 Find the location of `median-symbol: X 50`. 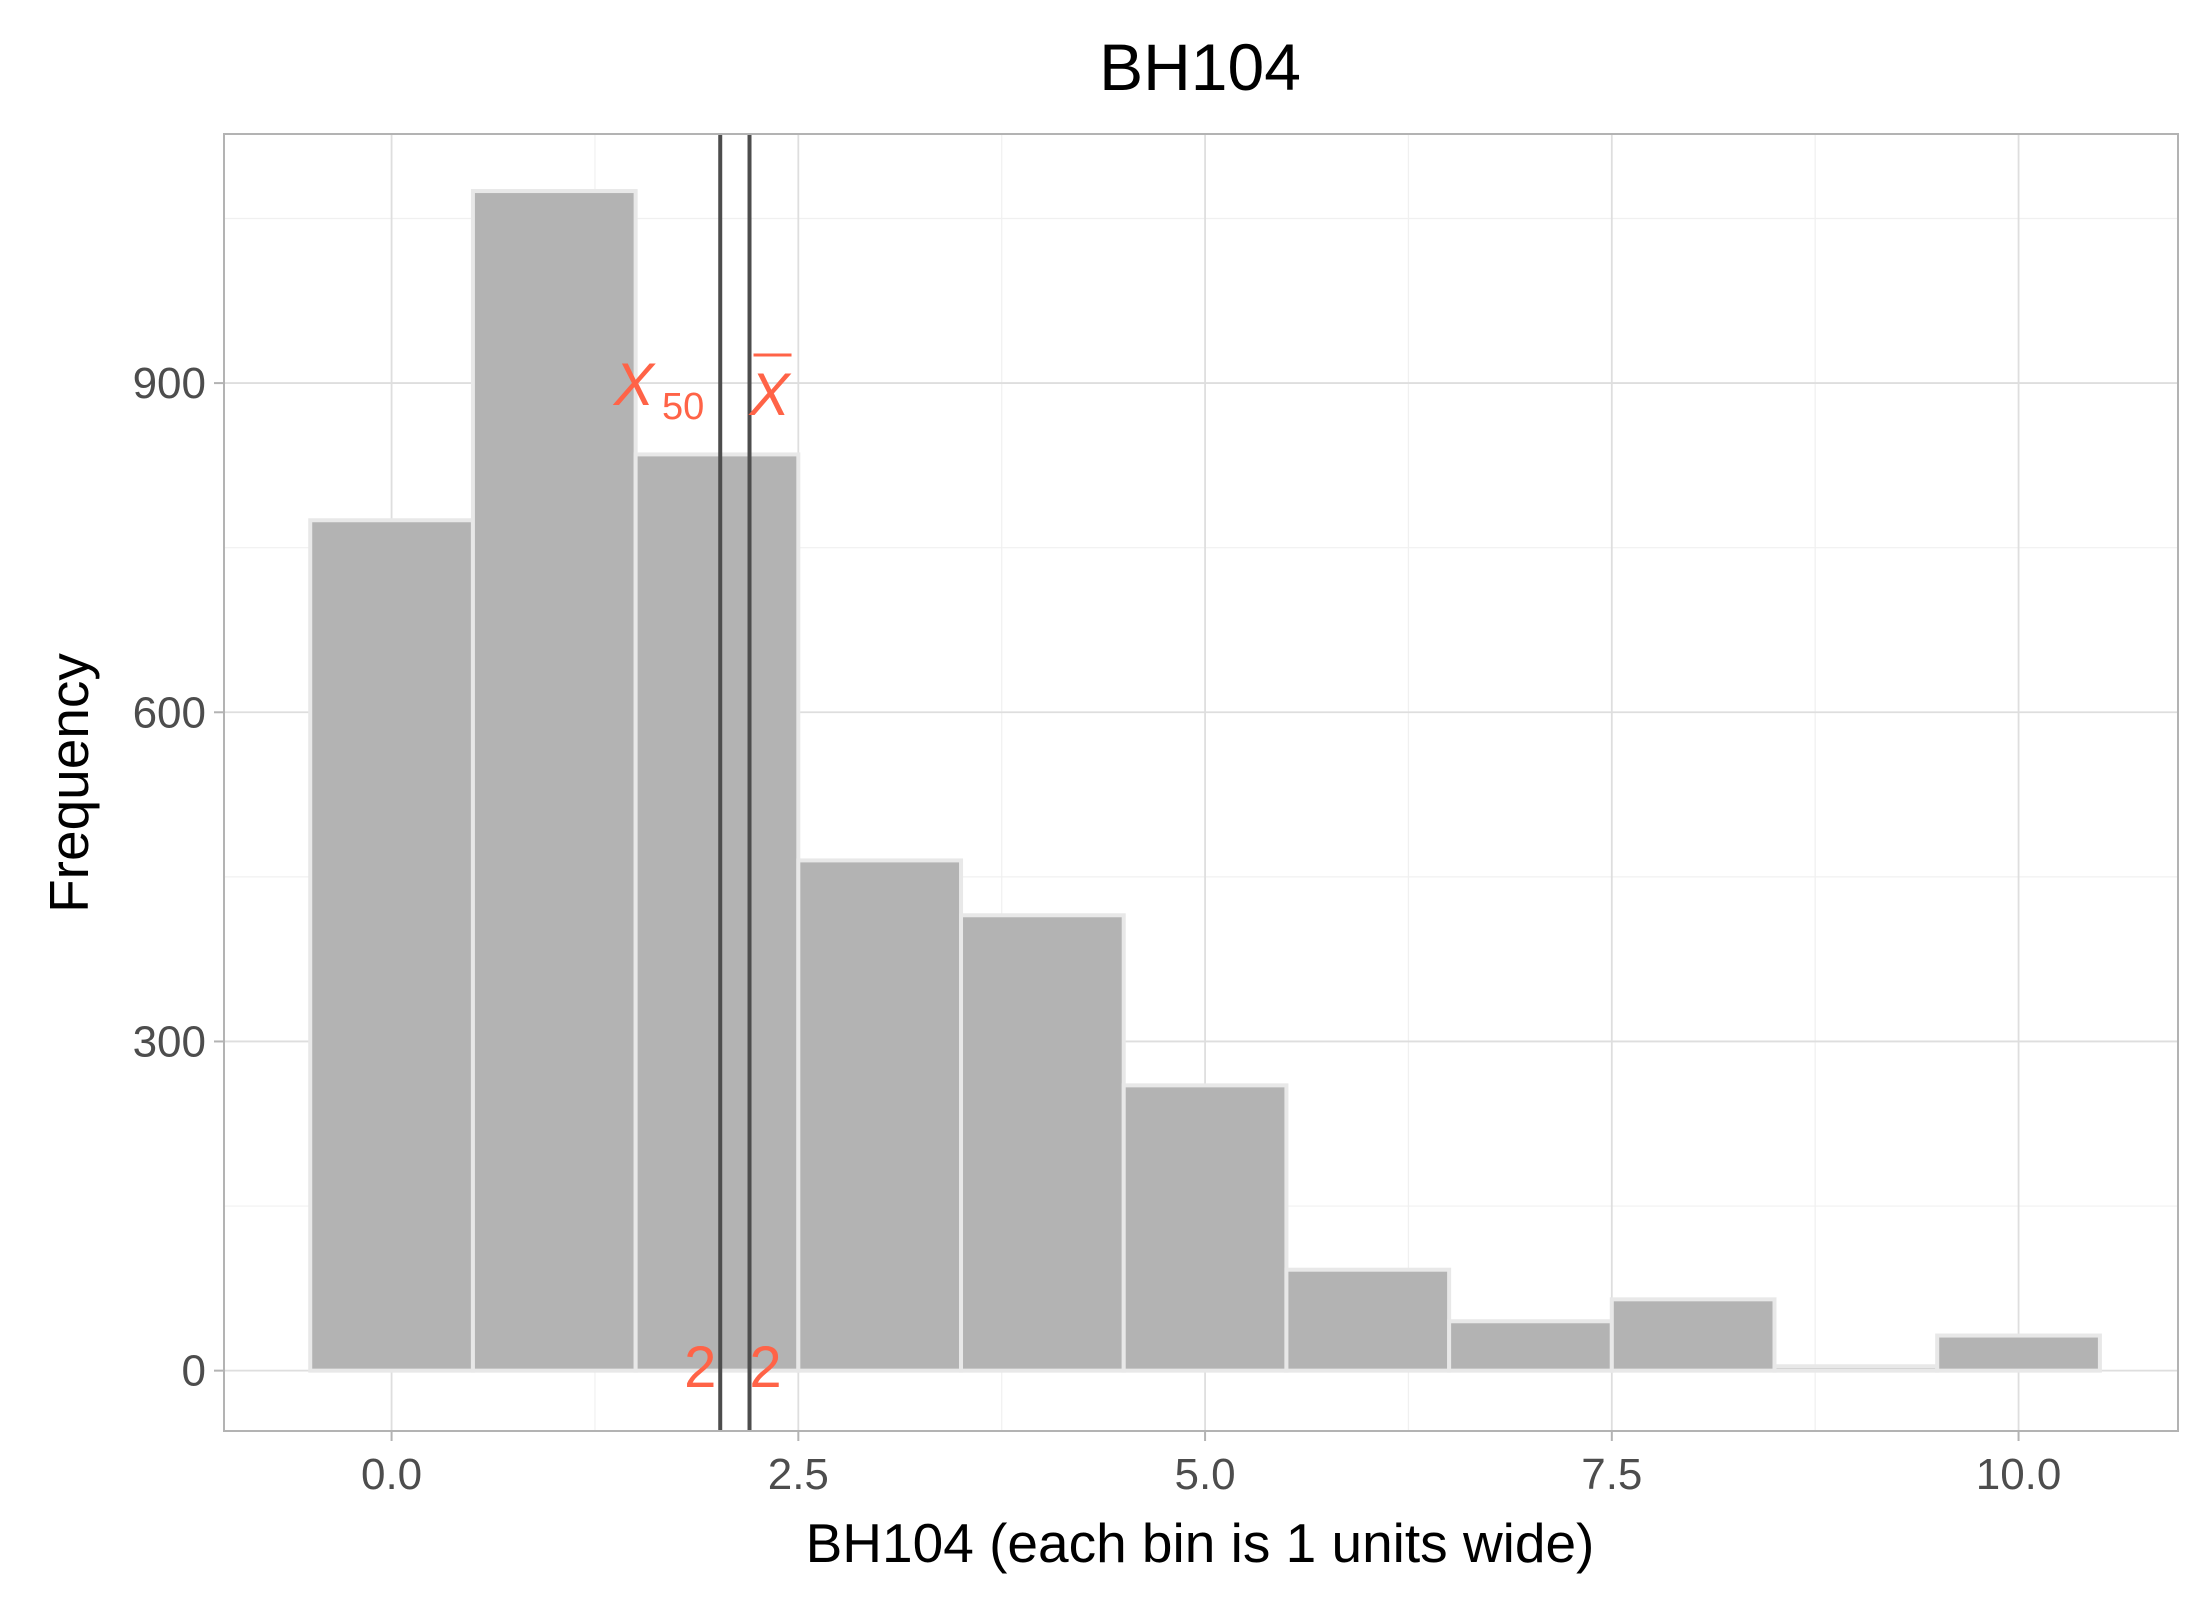

median-symbol: X 50 is located at coordinates (658, 389).